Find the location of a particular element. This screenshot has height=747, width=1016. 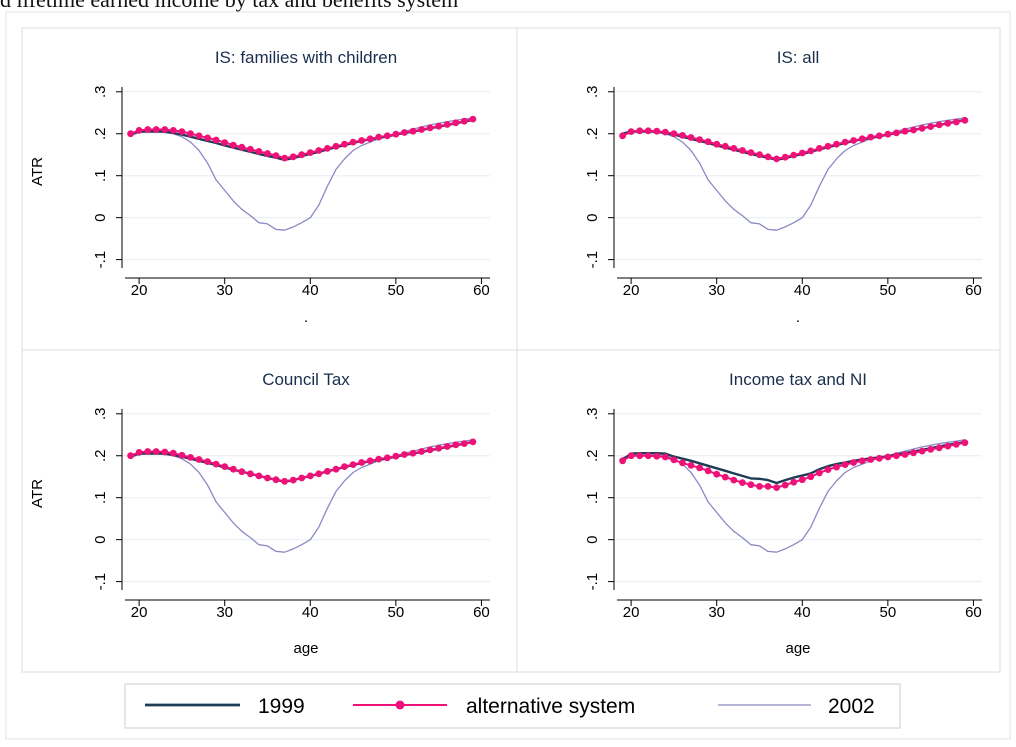

y-tick-label: 0 is located at coordinates (100, 539).